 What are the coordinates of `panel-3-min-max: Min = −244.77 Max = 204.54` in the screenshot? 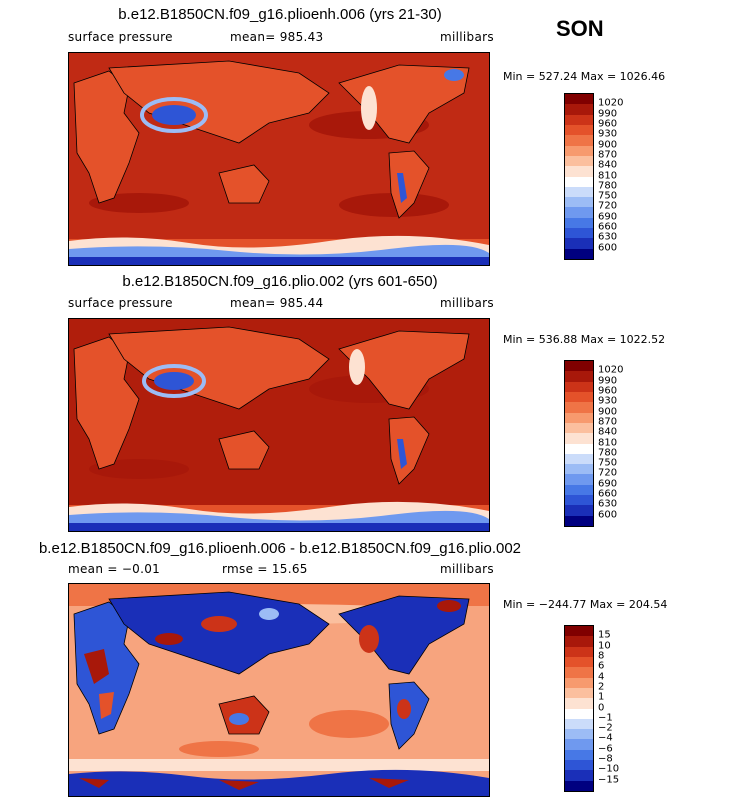 It's located at (585, 604).